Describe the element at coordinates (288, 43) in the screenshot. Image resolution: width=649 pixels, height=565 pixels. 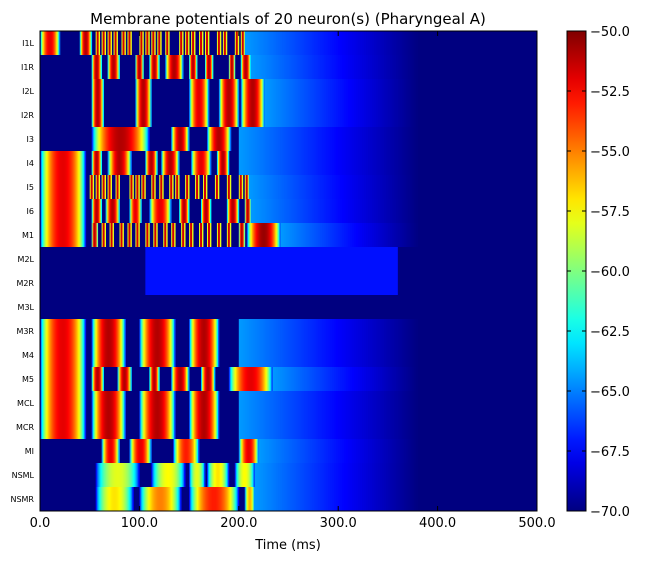
I see `heatmap-row-i1l` at that location.